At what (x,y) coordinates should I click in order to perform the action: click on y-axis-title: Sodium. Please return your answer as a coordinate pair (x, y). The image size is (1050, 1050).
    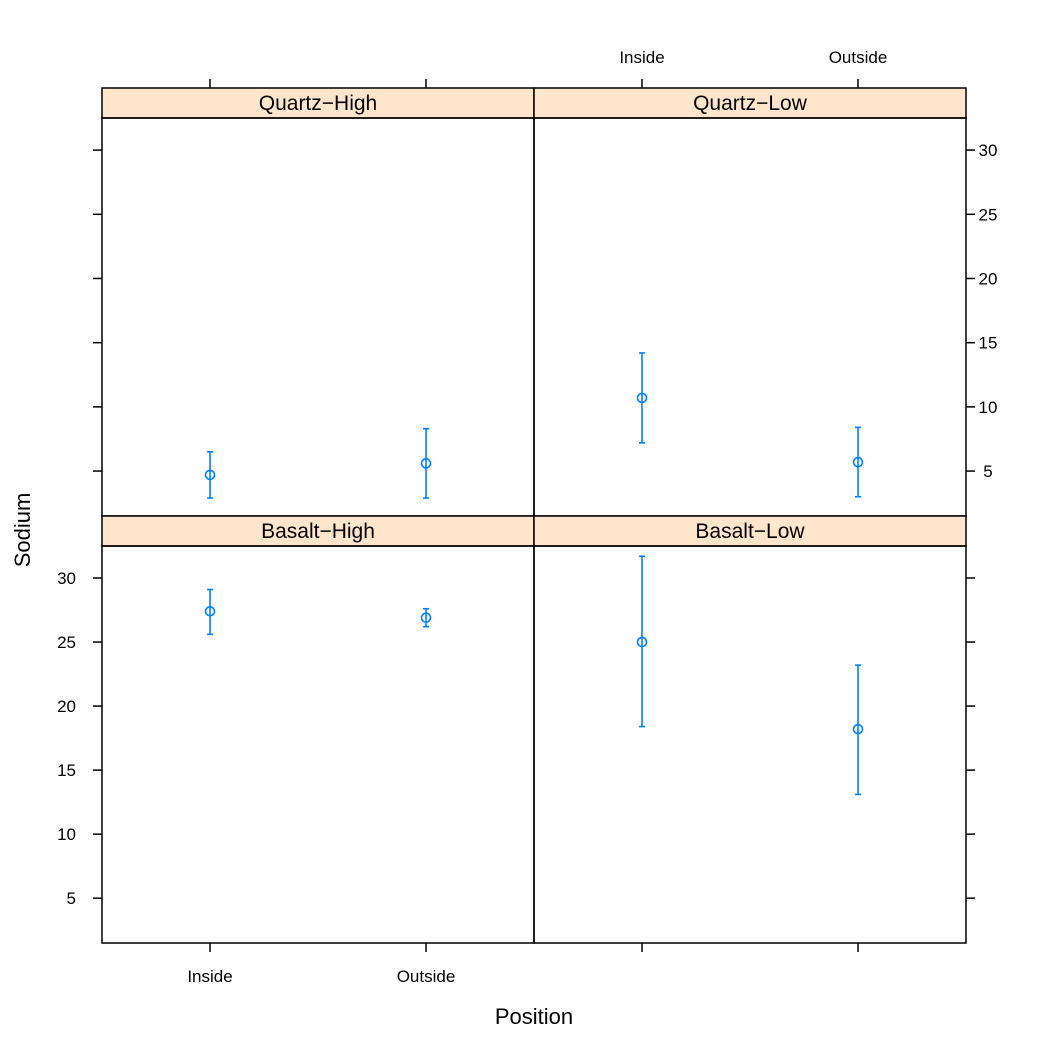
    Looking at the image, I should click on (22, 530).